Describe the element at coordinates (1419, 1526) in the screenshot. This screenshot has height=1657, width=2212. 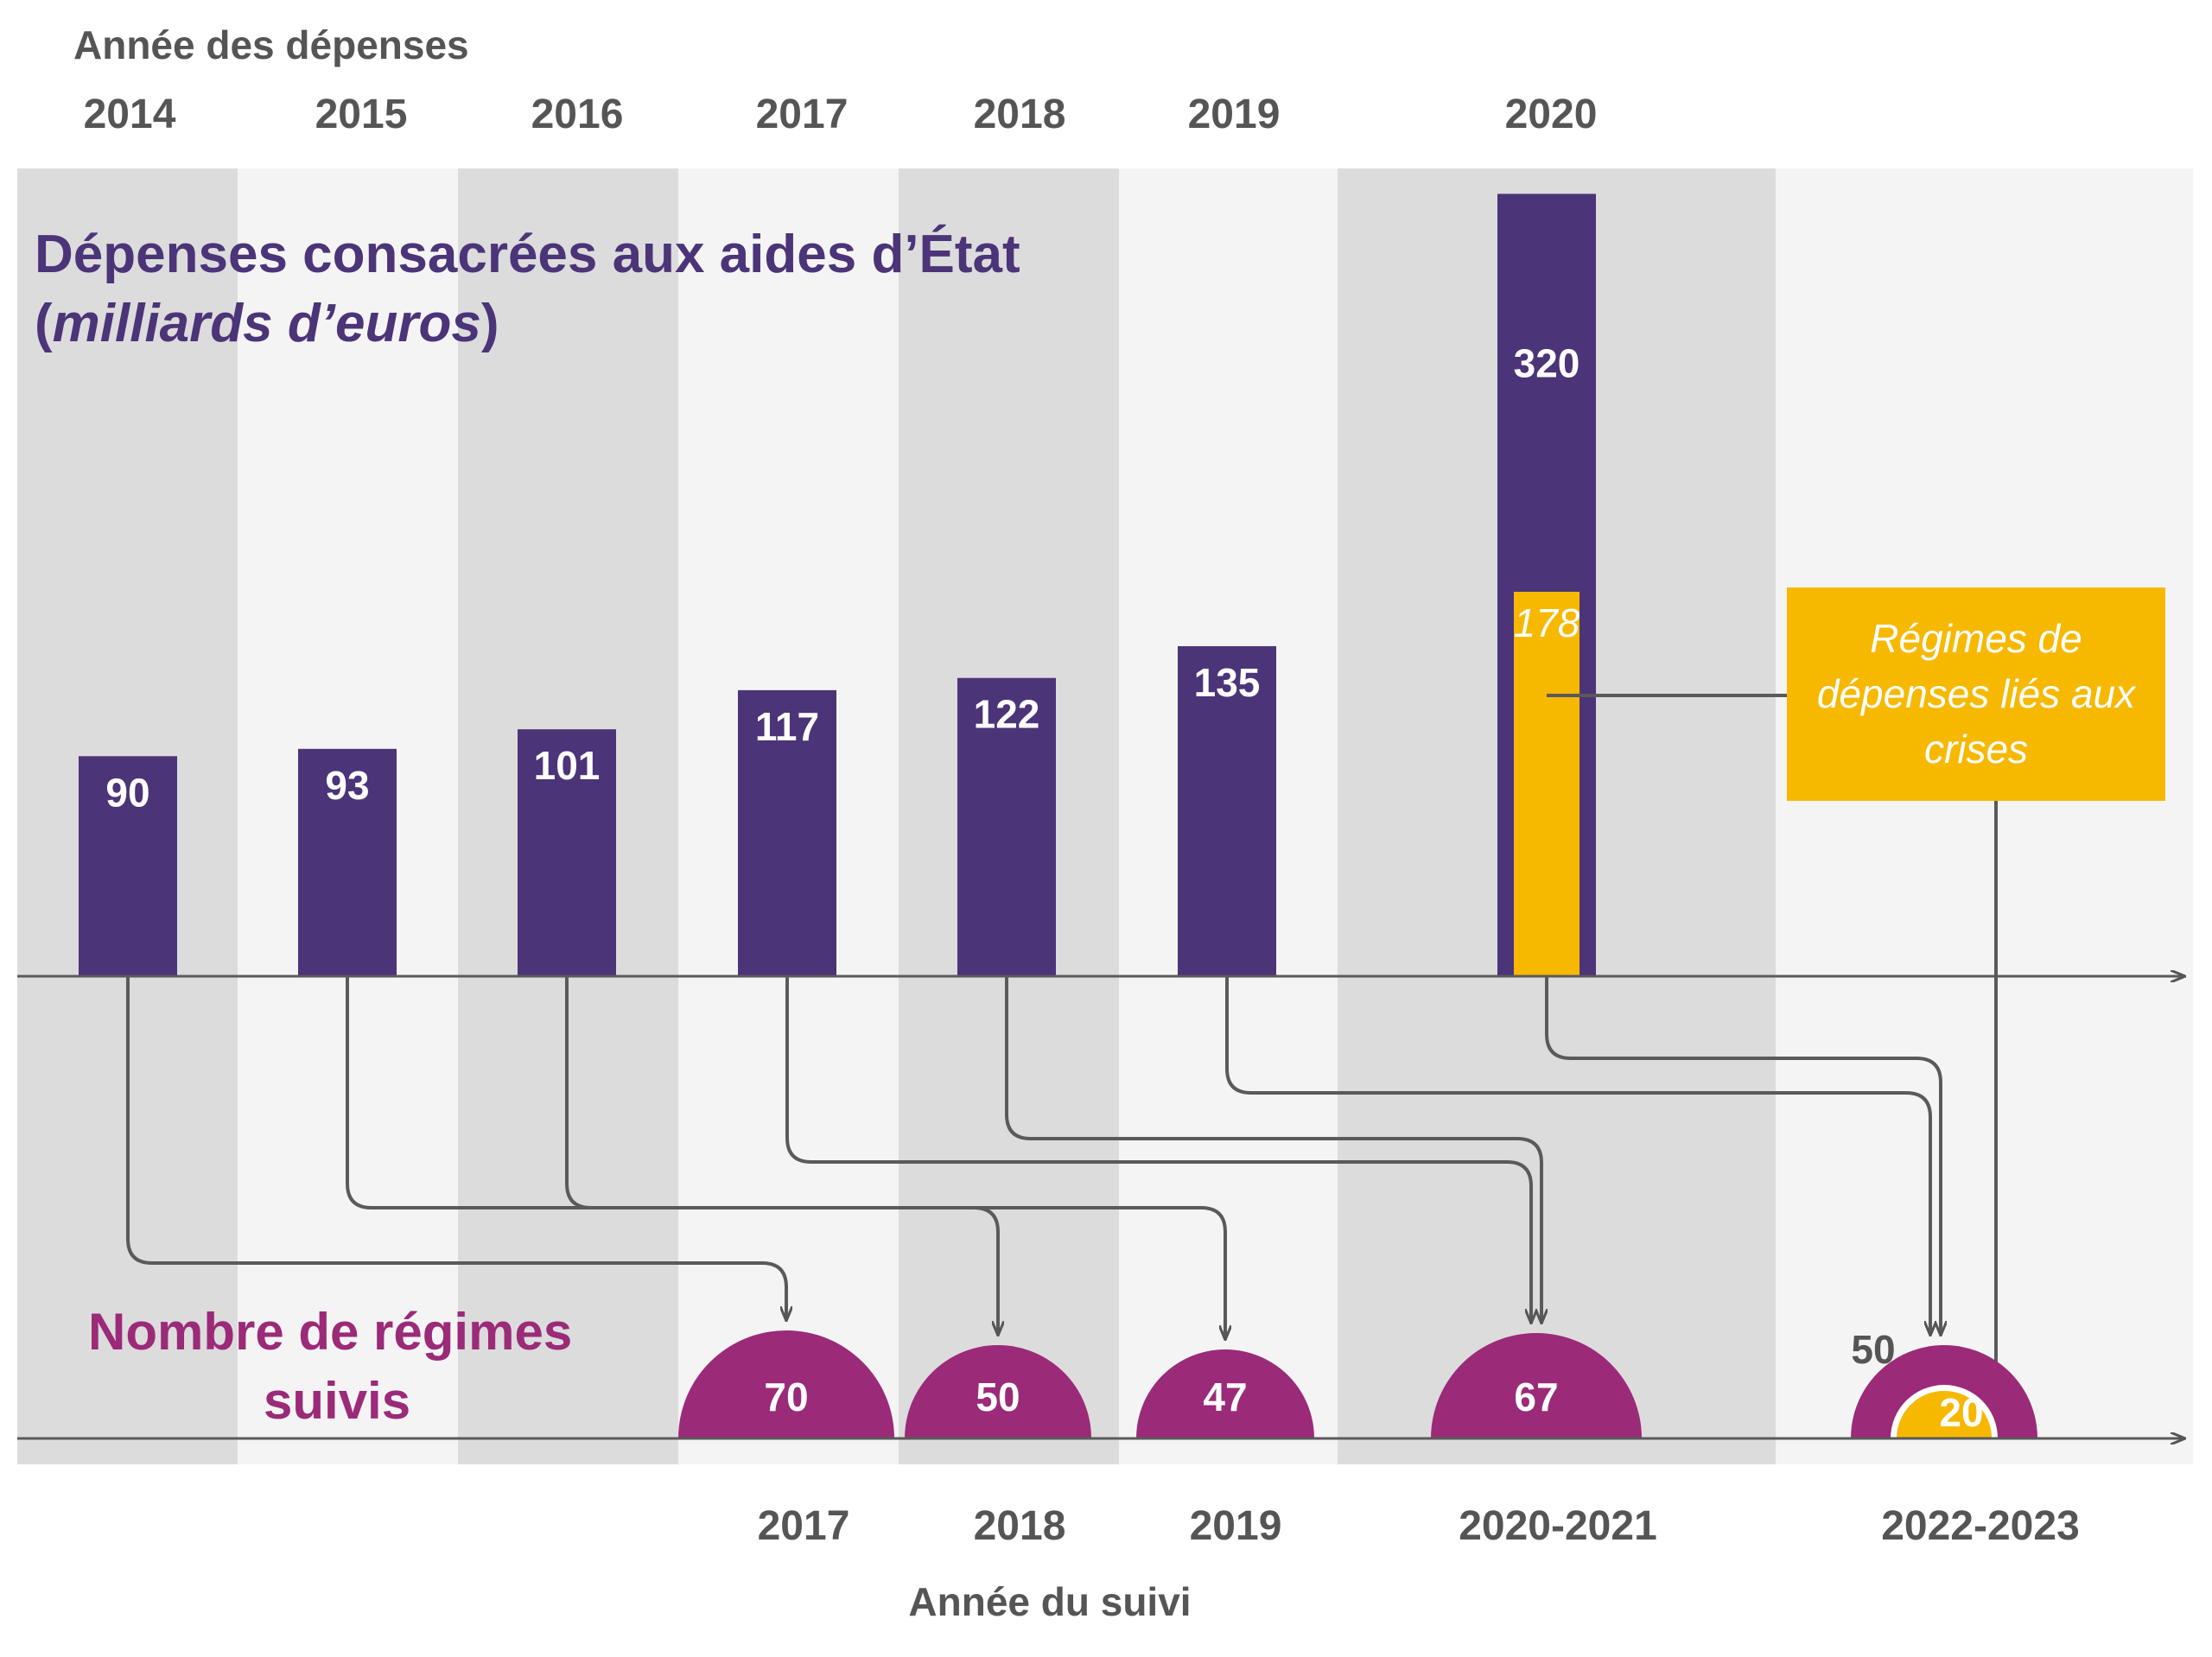
I see `monitoring-year-labels: 2017 2018 2019 2020-2021 2022-2023` at that location.